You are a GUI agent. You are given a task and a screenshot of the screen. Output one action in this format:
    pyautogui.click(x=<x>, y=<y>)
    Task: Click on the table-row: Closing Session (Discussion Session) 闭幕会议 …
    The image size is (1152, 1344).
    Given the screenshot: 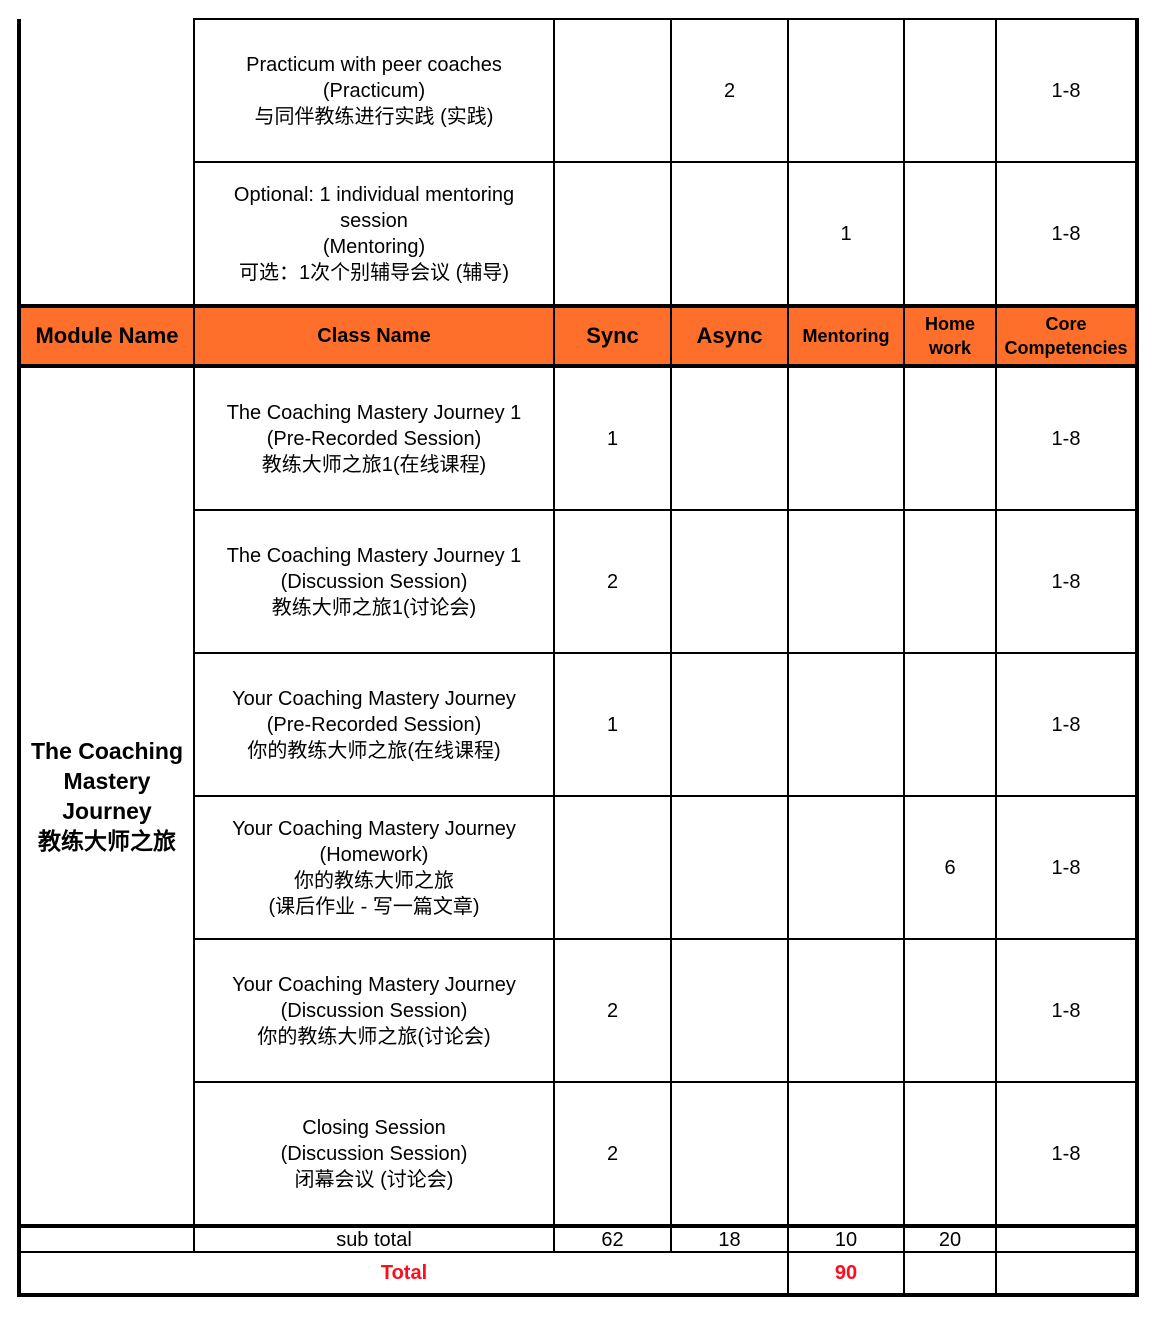 What is the action you would take?
    pyautogui.click(x=579, y=1154)
    